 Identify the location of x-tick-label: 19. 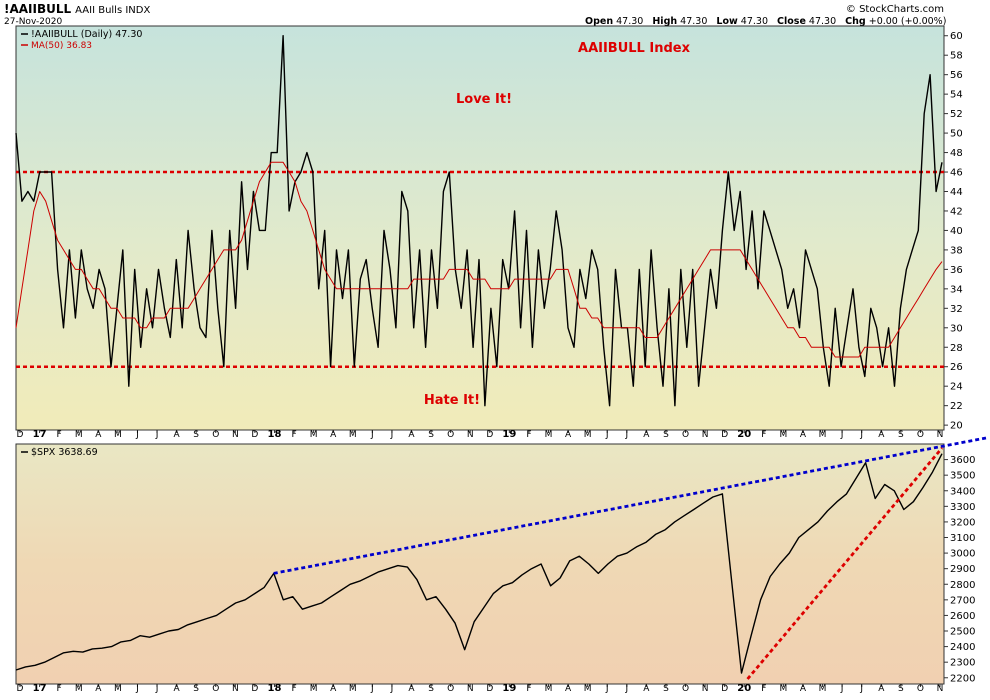
(509, 688).